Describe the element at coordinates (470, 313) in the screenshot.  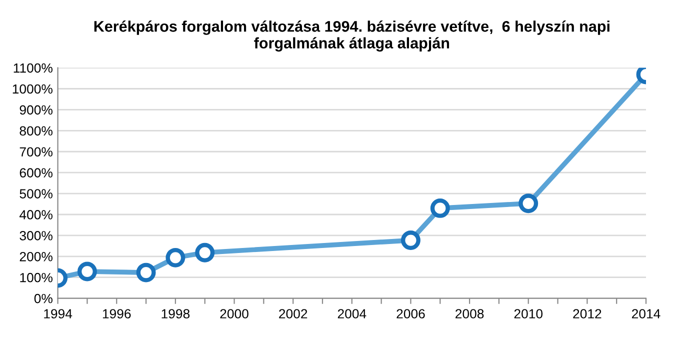
I see `x-tick-label: 2008` at that location.